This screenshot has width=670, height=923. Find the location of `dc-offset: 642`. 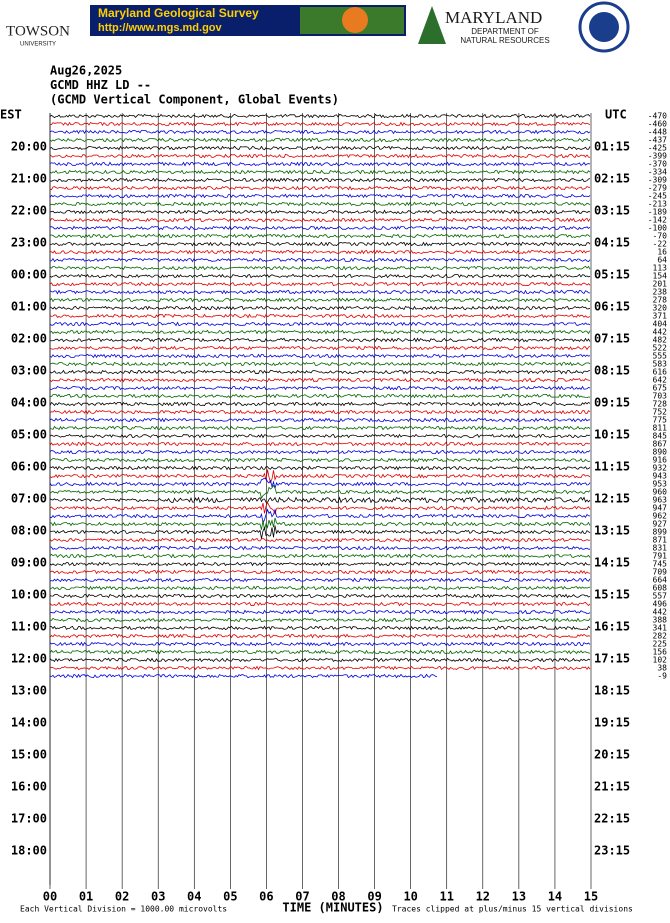

dc-offset: 642 is located at coordinates (660, 380).